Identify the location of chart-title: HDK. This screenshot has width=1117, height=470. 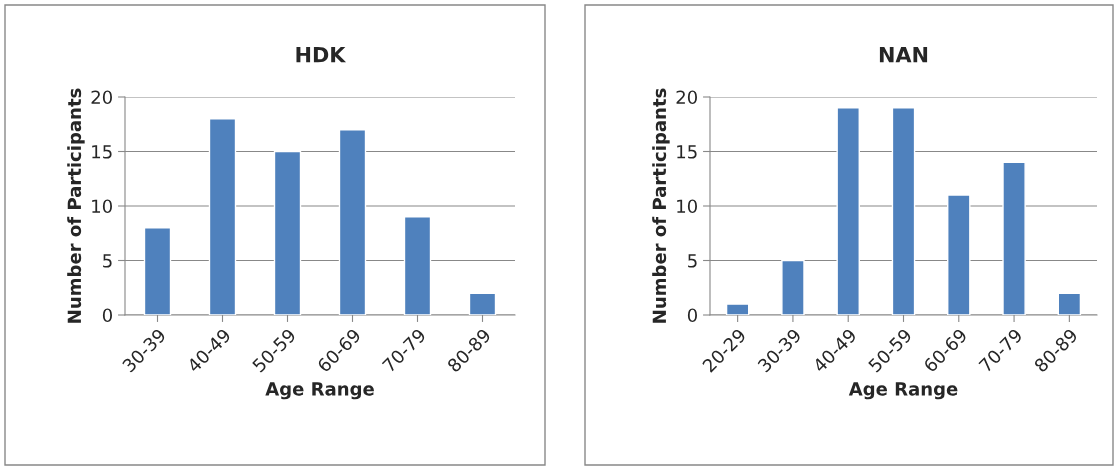
(321, 55).